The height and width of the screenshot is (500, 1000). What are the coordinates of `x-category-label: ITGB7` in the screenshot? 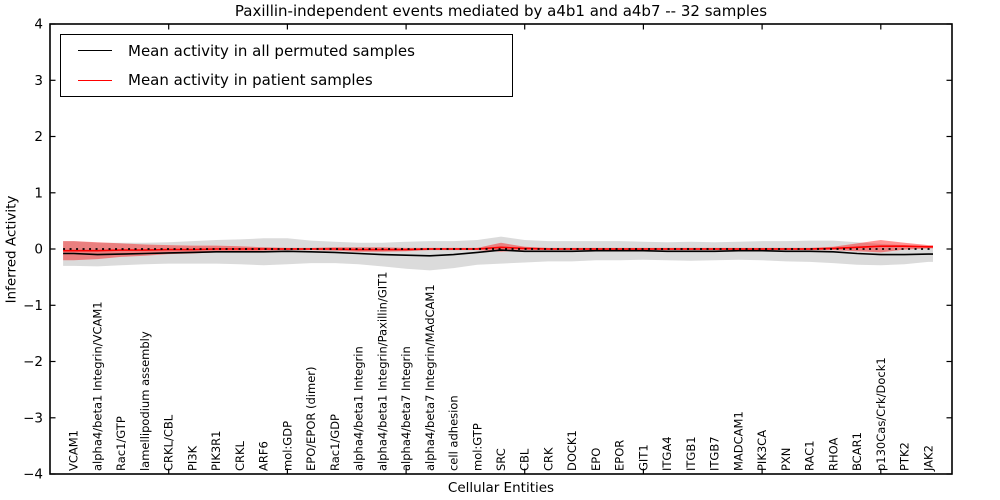 It's located at (715, 453).